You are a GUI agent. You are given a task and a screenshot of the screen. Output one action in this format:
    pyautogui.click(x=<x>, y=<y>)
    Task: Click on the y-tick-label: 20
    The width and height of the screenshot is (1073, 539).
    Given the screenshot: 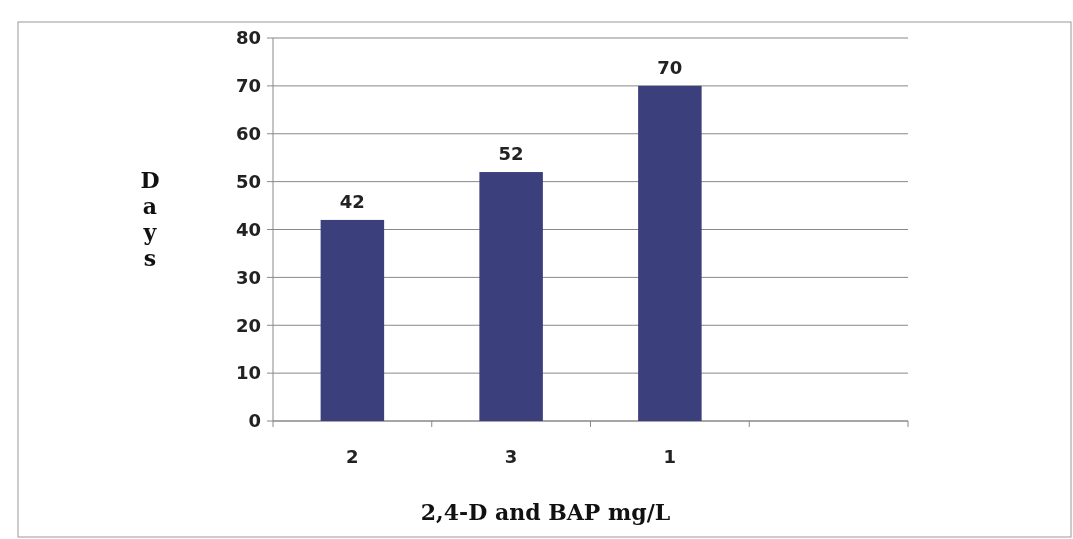 What is the action you would take?
    pyautogui.click(x=248, y=325)
    